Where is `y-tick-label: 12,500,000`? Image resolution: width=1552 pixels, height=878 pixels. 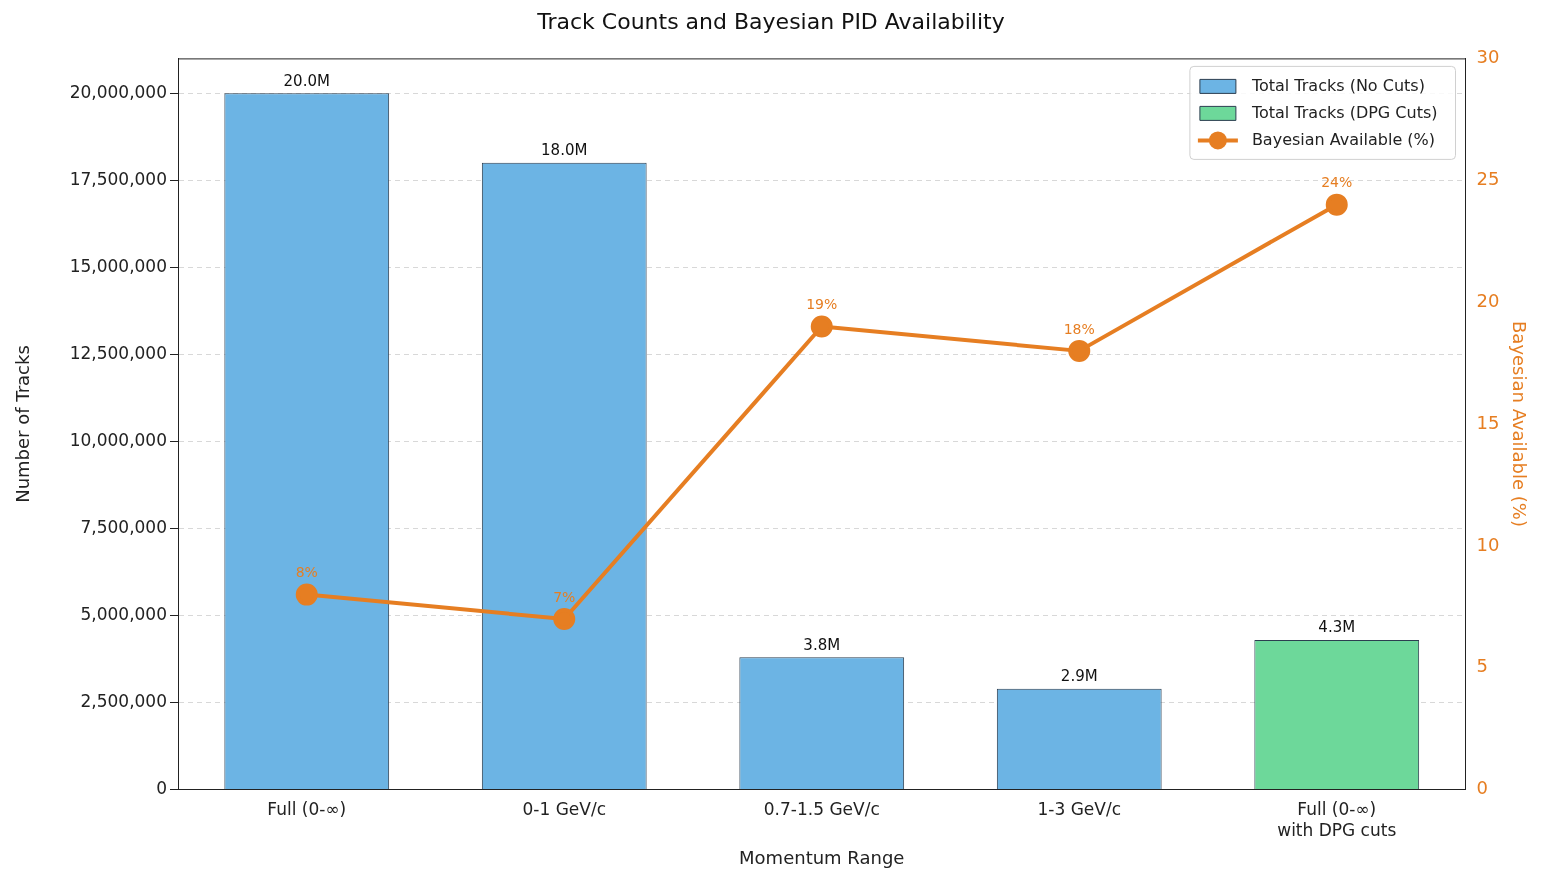 y-tick-label: 12,500,000 is located at coordinates (118, 352).